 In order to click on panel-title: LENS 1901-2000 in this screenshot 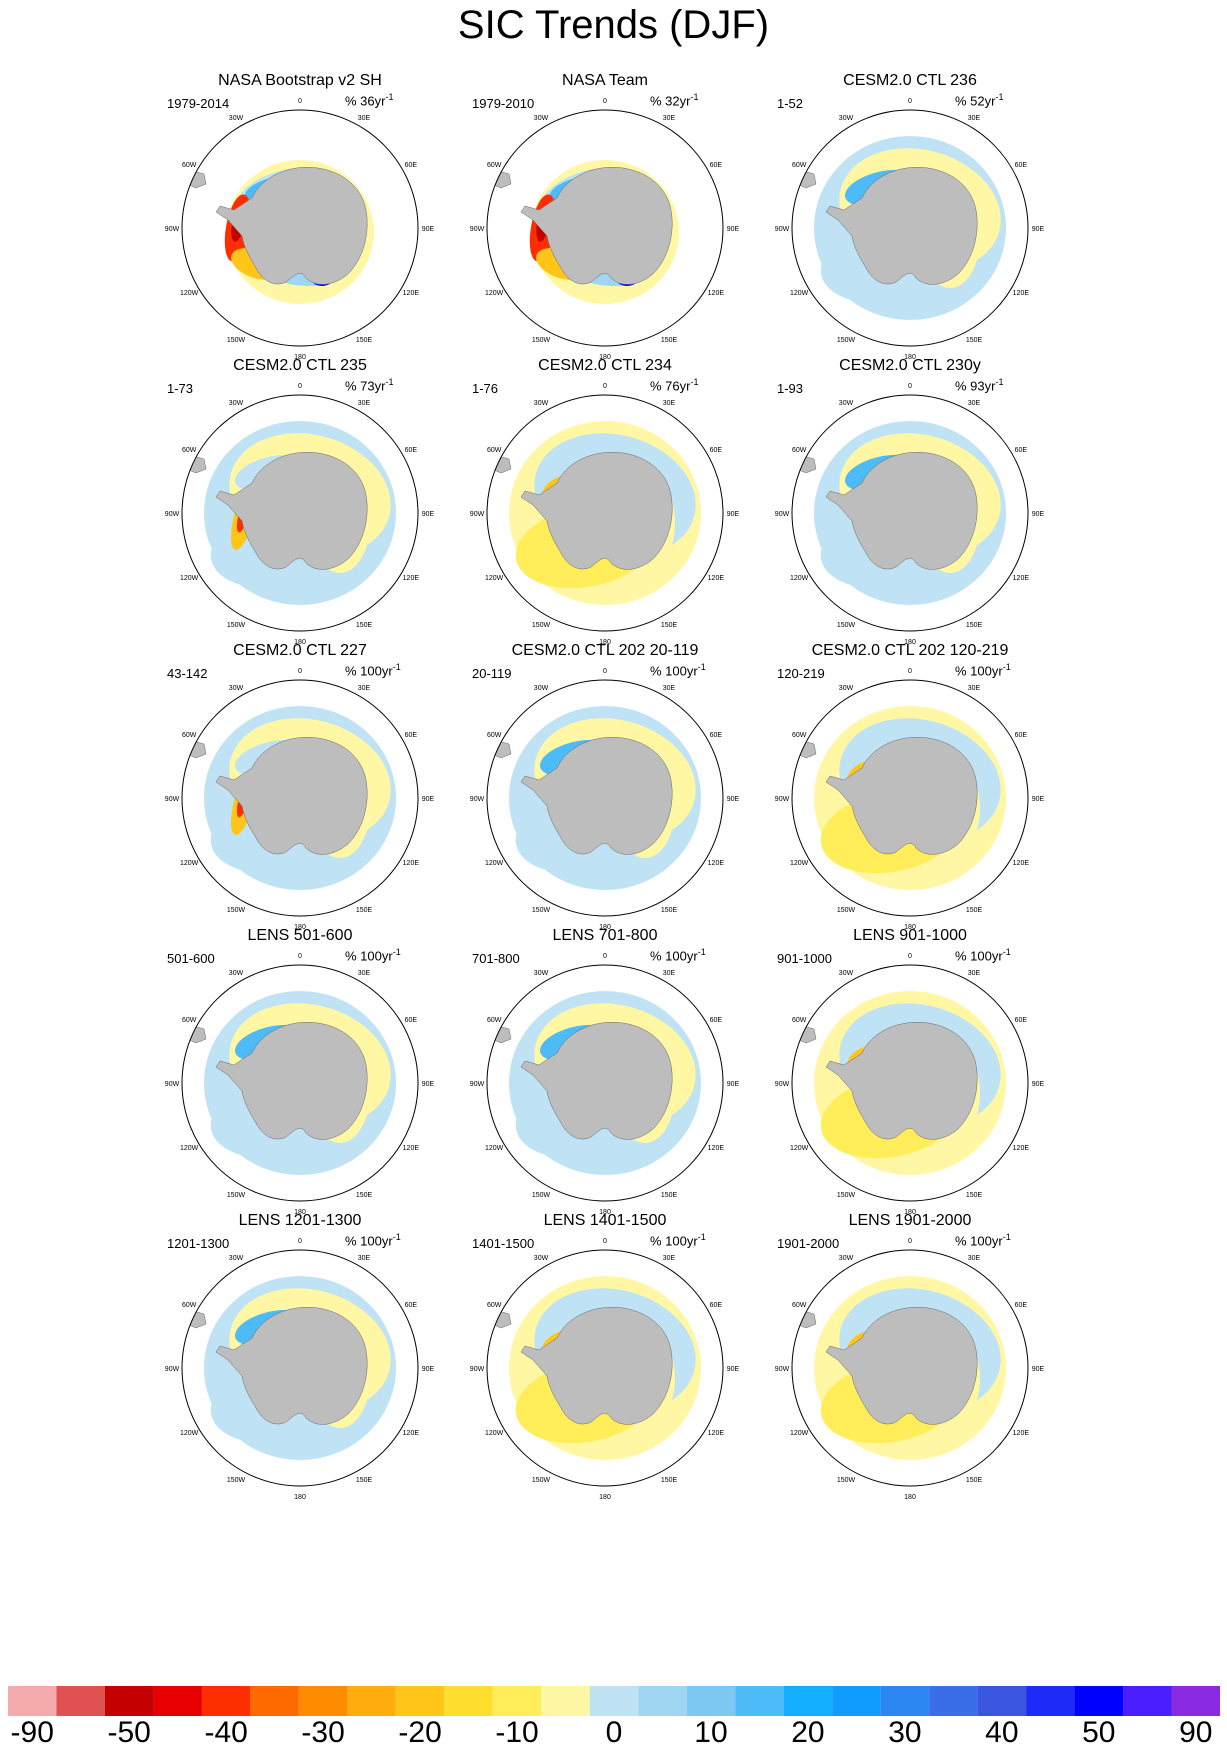, I will do `click(910, 1220)`.